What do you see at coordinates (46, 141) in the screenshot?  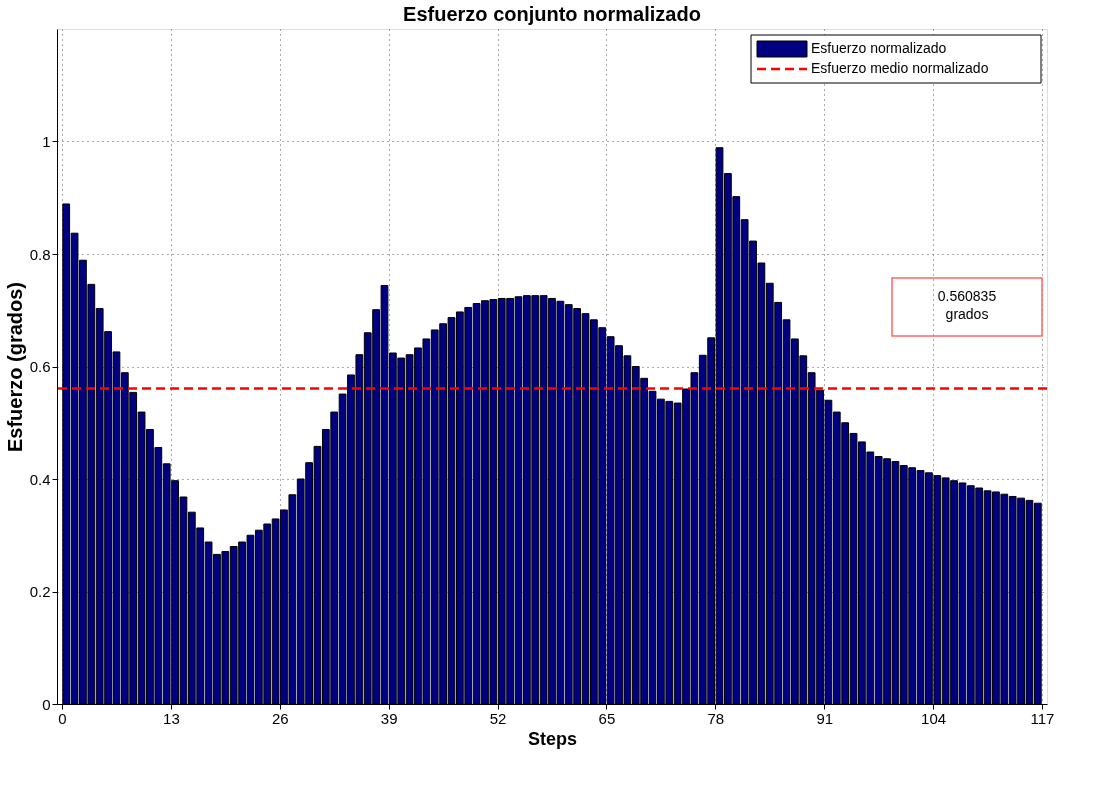 I see `y-tick-label: 1` at bounding box center [46, 141].